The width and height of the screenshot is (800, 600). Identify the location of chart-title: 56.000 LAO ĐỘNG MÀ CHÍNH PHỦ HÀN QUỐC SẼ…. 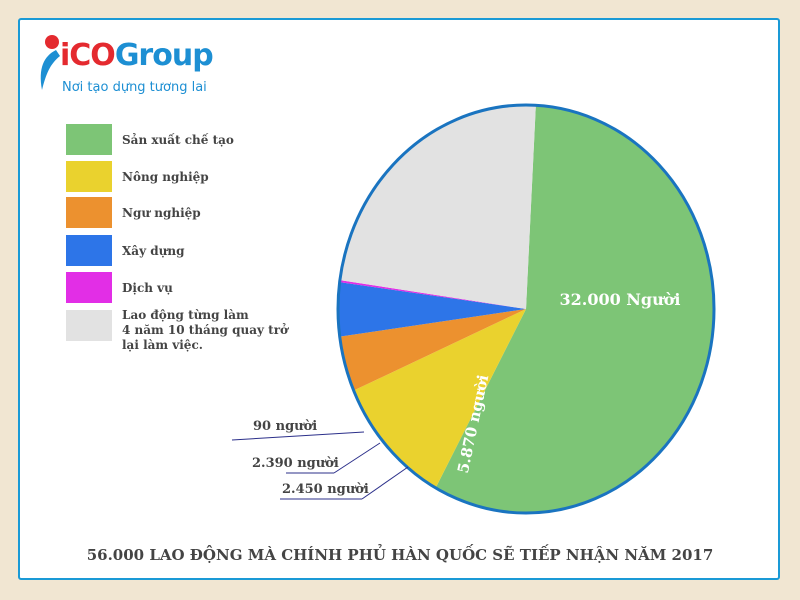
(400, 555).